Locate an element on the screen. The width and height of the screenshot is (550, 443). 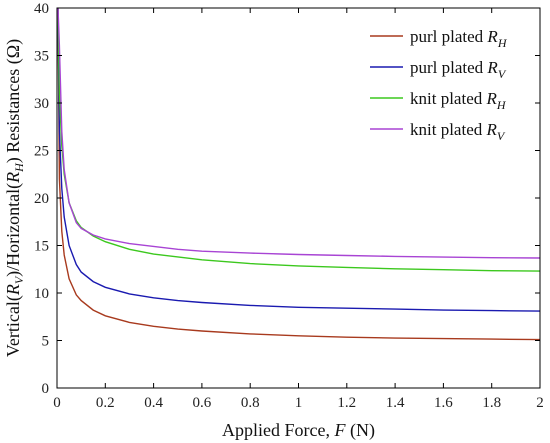
y-tick-label: 40 is located at coordinates (41, 9).